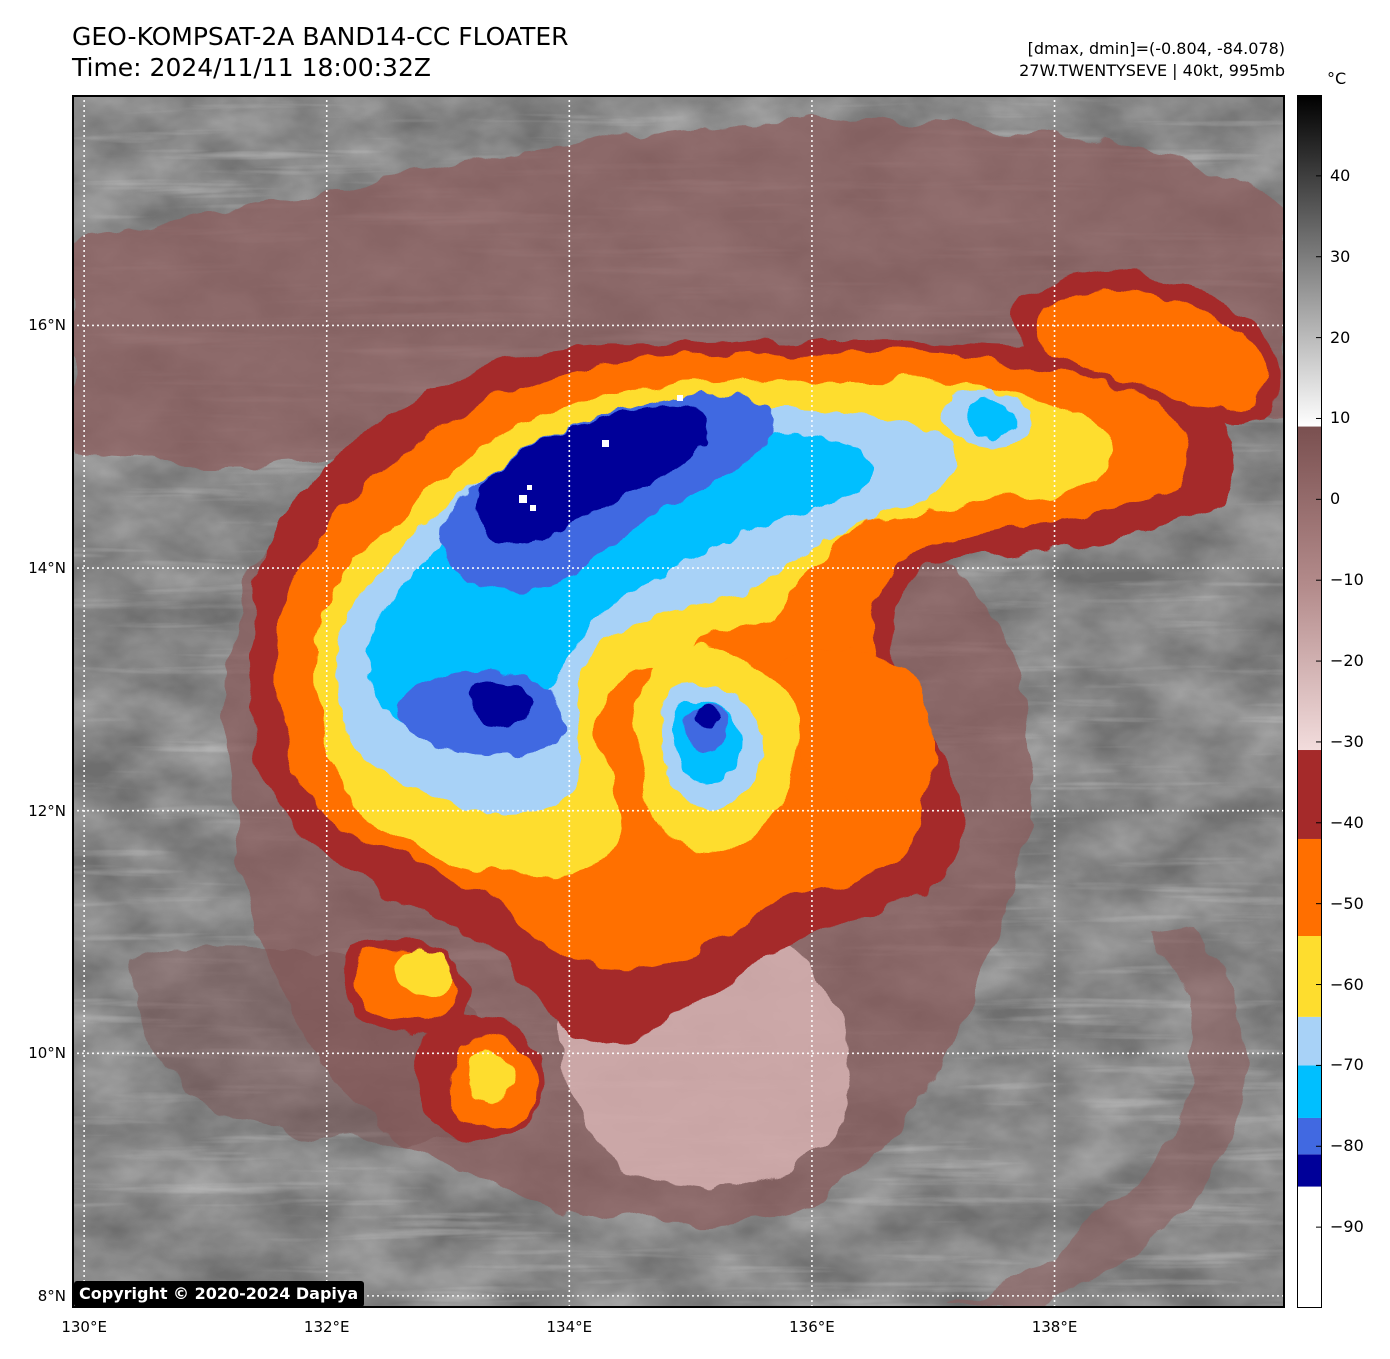 The width and height of the screenshot is (1390, 1359). What do you see at coordinates (601, 453) in the screenshot?
I see `overshooting-tops` at bounding box center [601, 453].